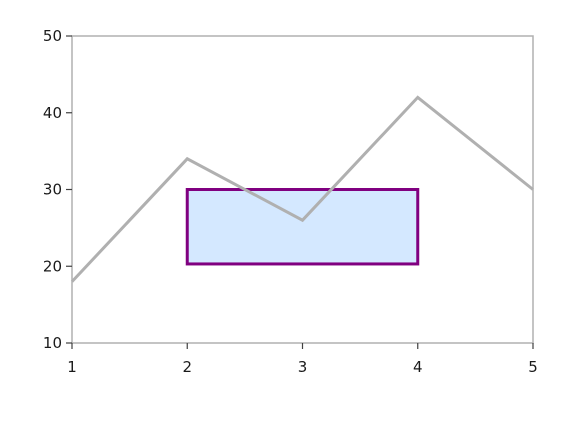 The image size is (579, 446). Describe the element at coordinates (72, 367) in the screenshot. I see `x-tick-label-0: 1` at that location.